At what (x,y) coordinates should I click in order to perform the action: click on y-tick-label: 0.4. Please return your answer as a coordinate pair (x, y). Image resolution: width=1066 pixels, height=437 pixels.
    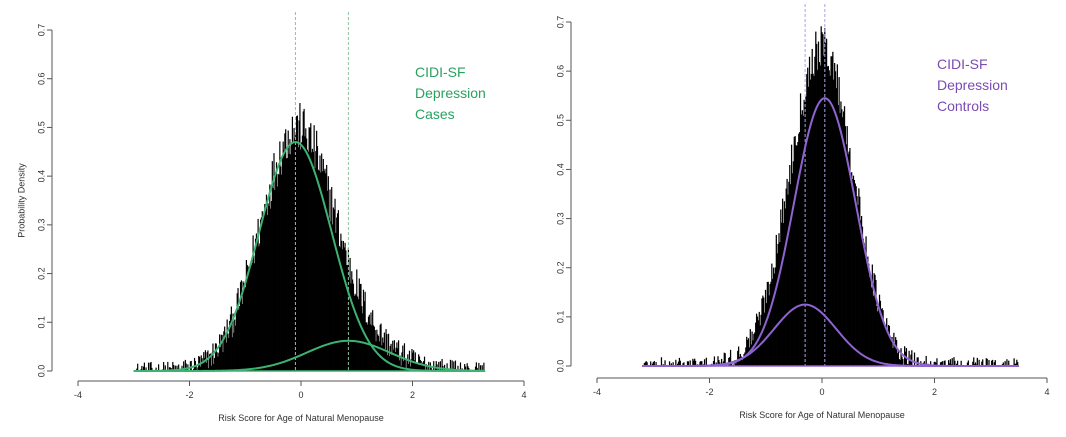
    Looking at the image, I should click on (41, 176).